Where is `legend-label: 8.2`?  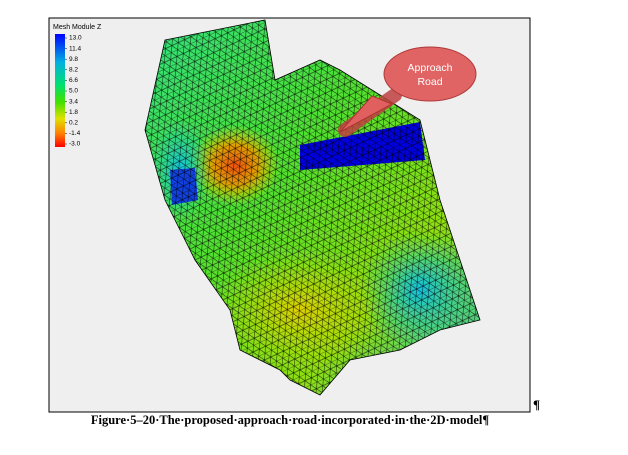
legend-label: 8.2 is located at coordinates (73, 70).